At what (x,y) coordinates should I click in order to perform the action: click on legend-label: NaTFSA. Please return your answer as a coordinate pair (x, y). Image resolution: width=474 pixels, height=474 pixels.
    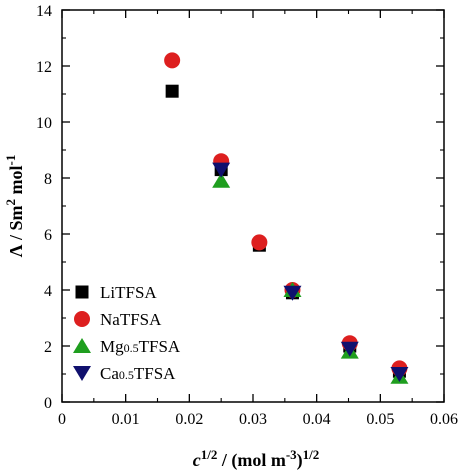
    Looking at the image, I should click on (131, 319).